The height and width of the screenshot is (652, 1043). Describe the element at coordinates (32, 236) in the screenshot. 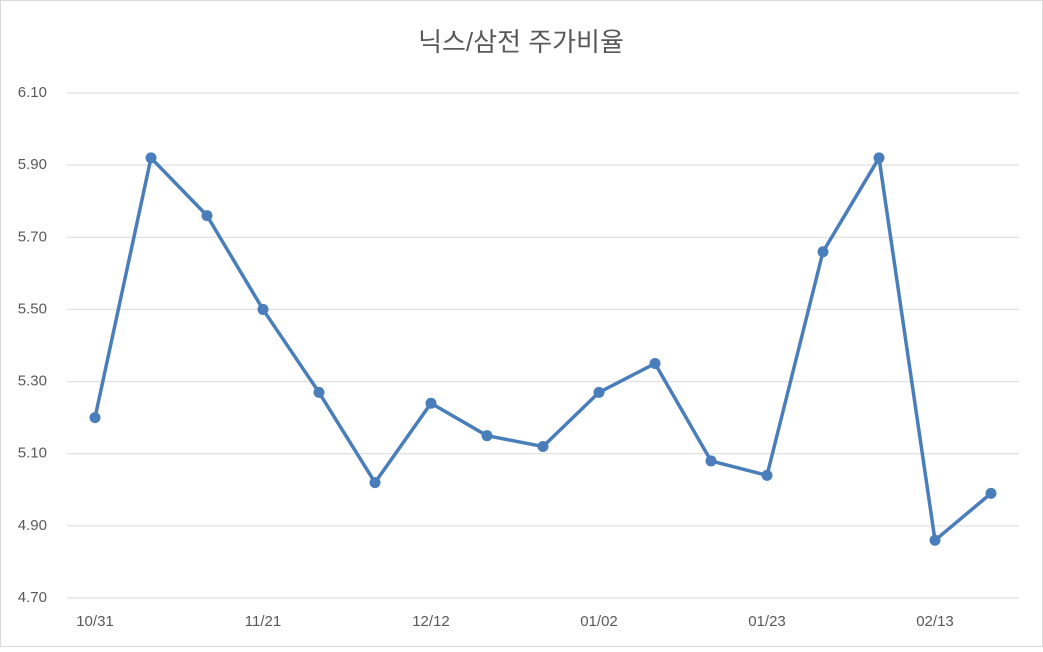

I see `y-tick-label: 5.70` at that location.